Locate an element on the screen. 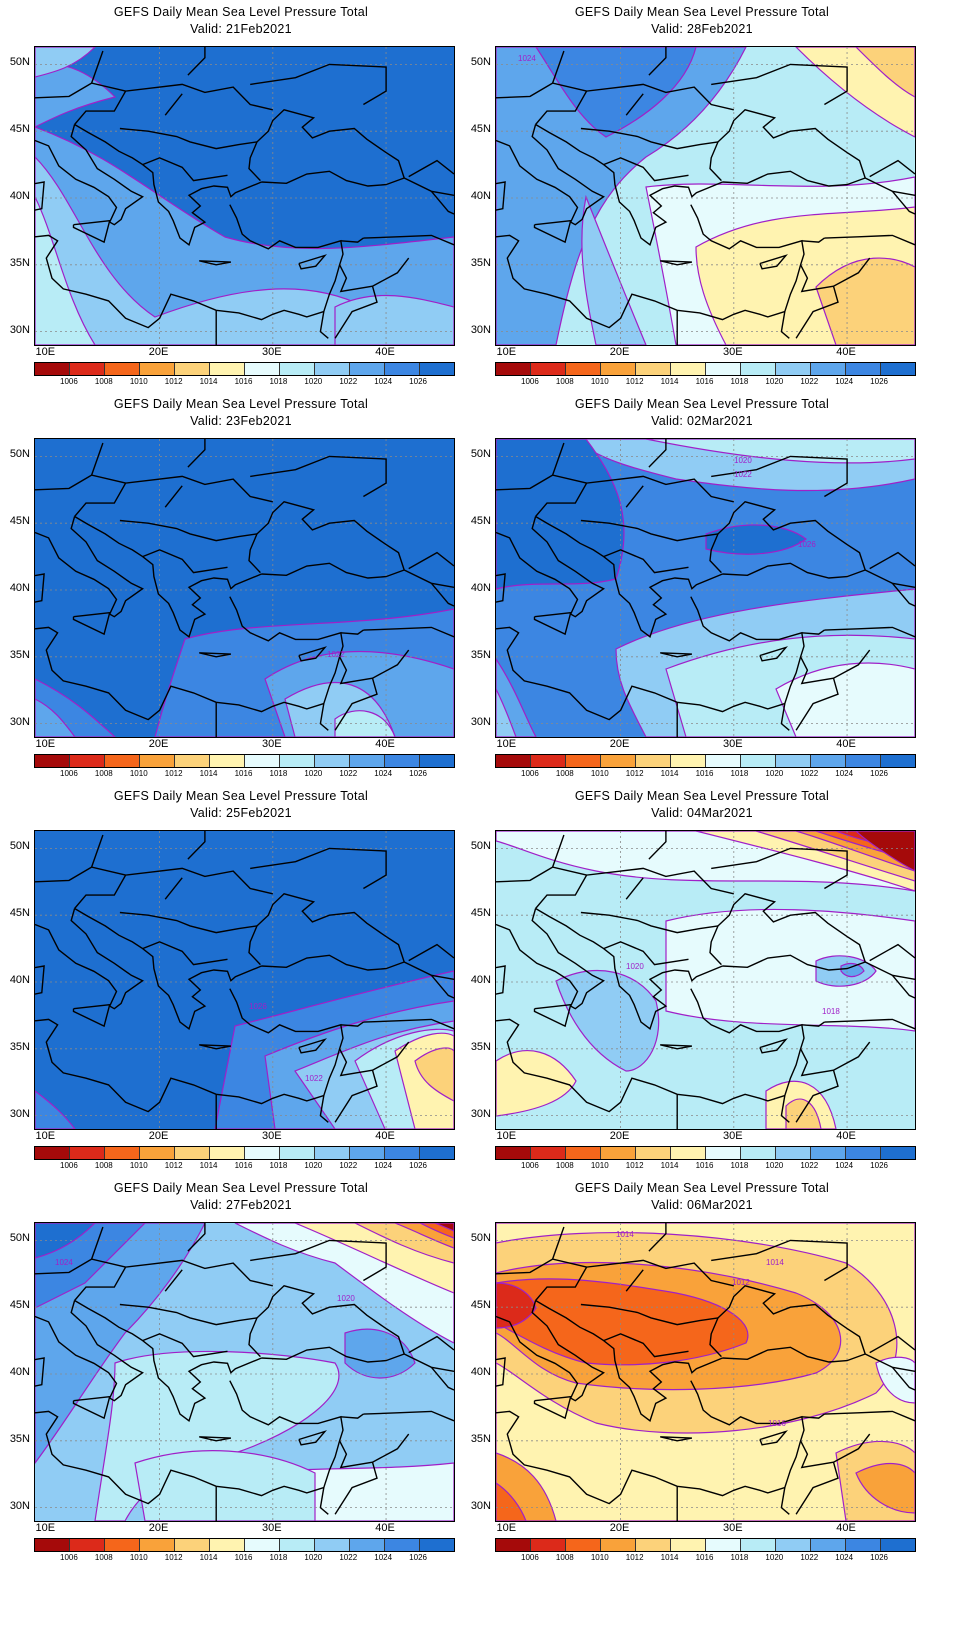  map-frame: 1024 is located at coordinates (705, 196).